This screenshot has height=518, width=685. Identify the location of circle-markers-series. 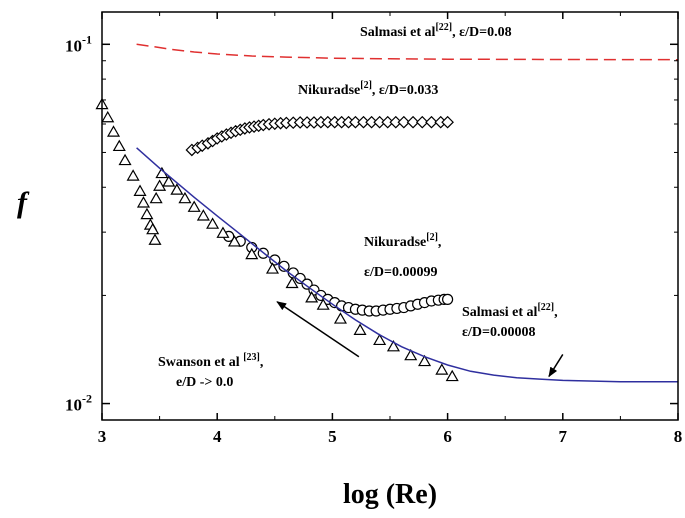
(338, 273).